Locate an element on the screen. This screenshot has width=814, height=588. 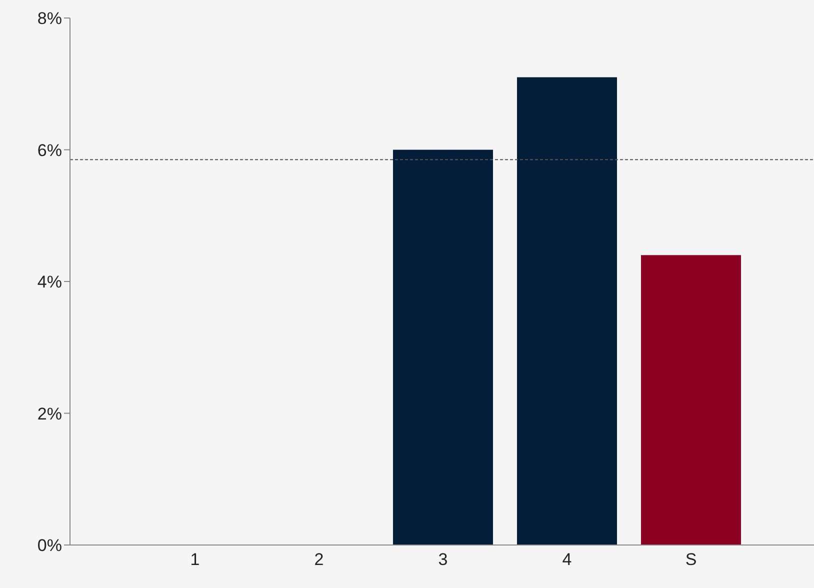
x-tick-label: 4 is located at coordinates (567, 560).